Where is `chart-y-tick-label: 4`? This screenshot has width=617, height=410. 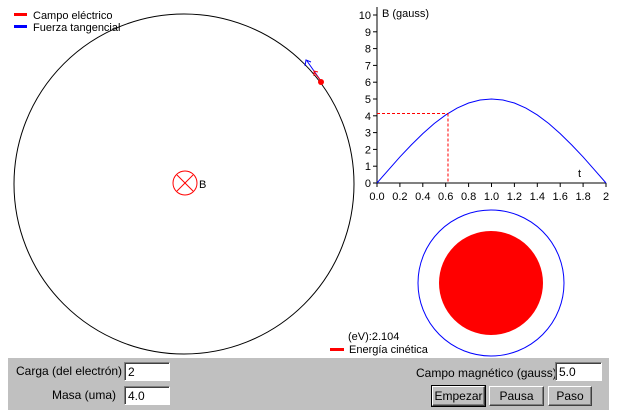
chart-y-tick-label: 4 is located at coordinates (368, 117).